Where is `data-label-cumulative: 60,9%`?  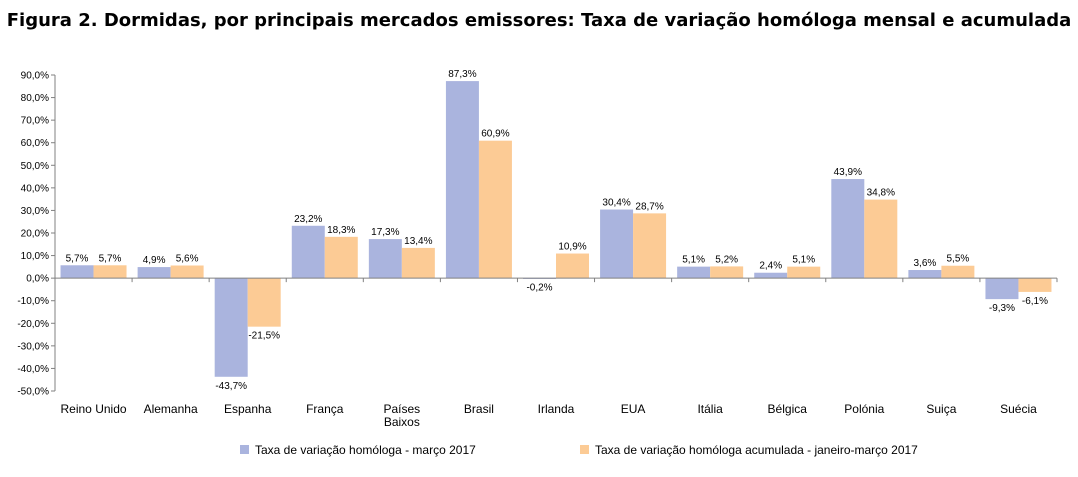 data-label-cumulative: 60,9% is located at coordinates (495, 134).